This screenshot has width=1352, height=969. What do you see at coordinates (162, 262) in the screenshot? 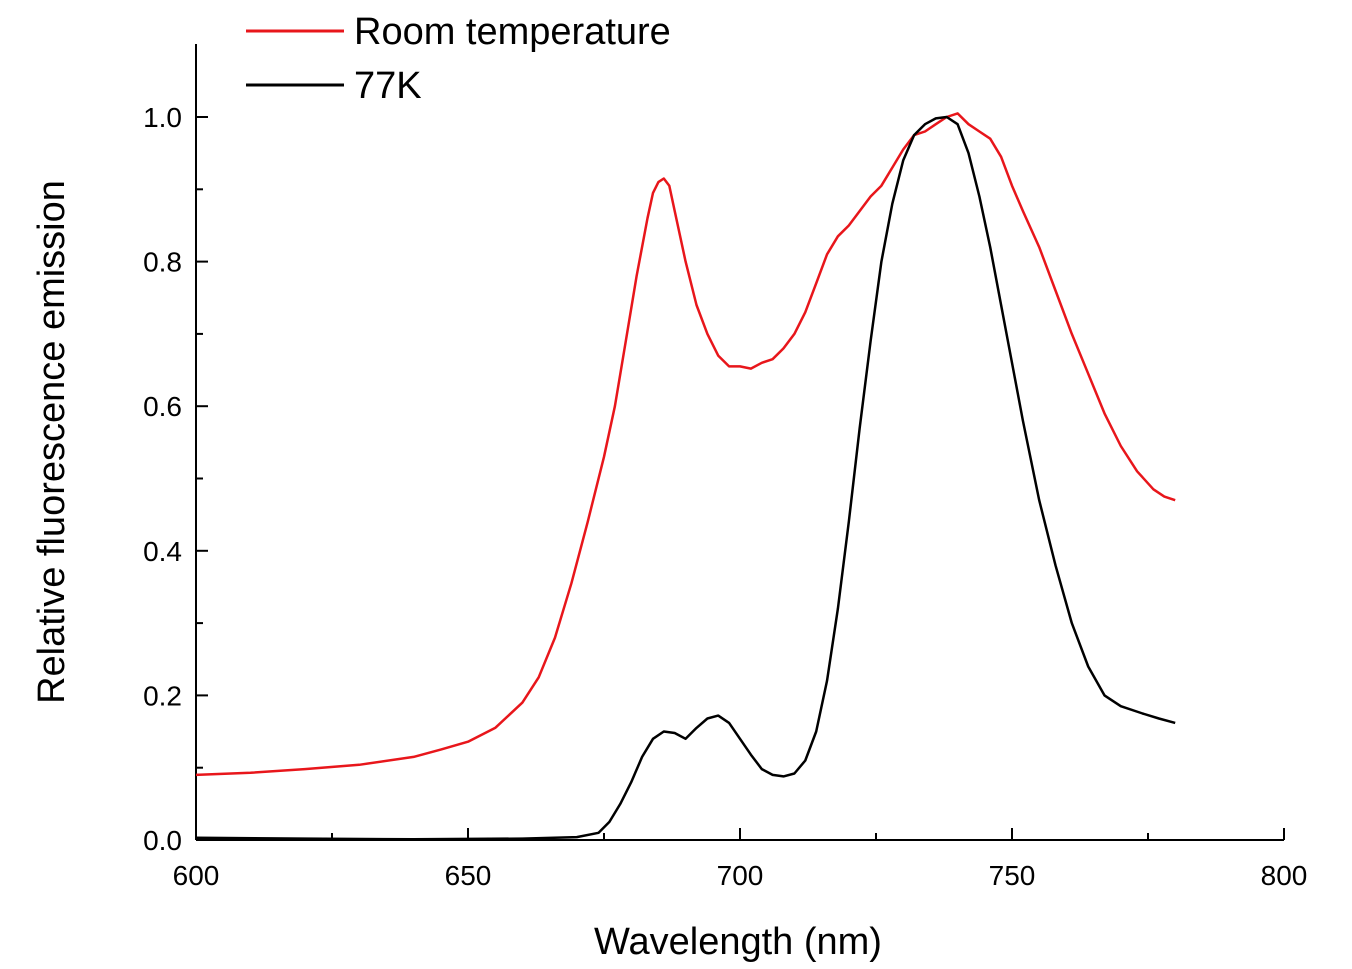
I see `y-tick-label: 0.8` at bounding box center [162, 262].